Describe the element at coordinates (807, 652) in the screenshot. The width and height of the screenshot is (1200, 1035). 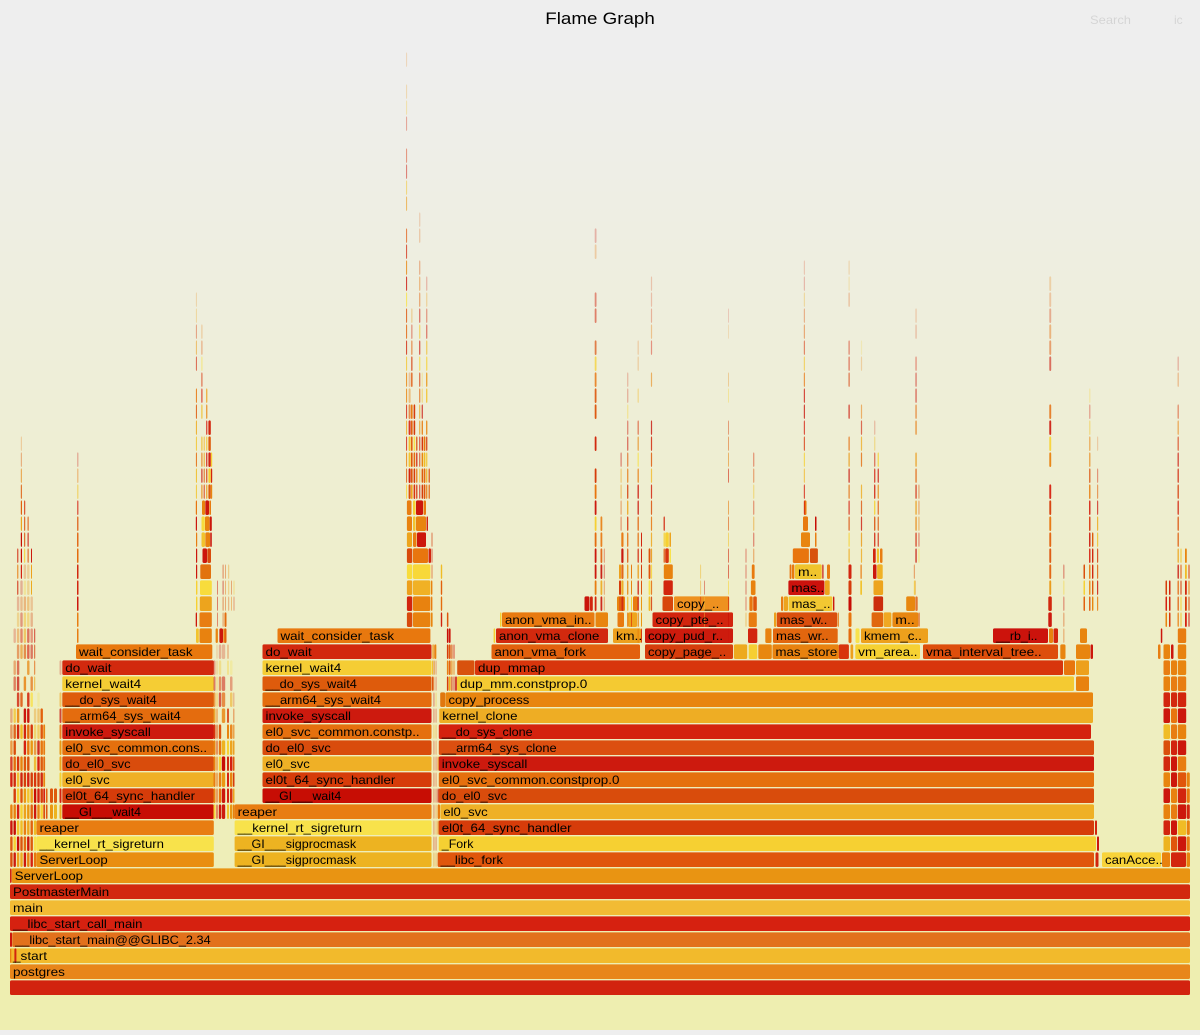
I see `svg-text: mas_store` at that location.